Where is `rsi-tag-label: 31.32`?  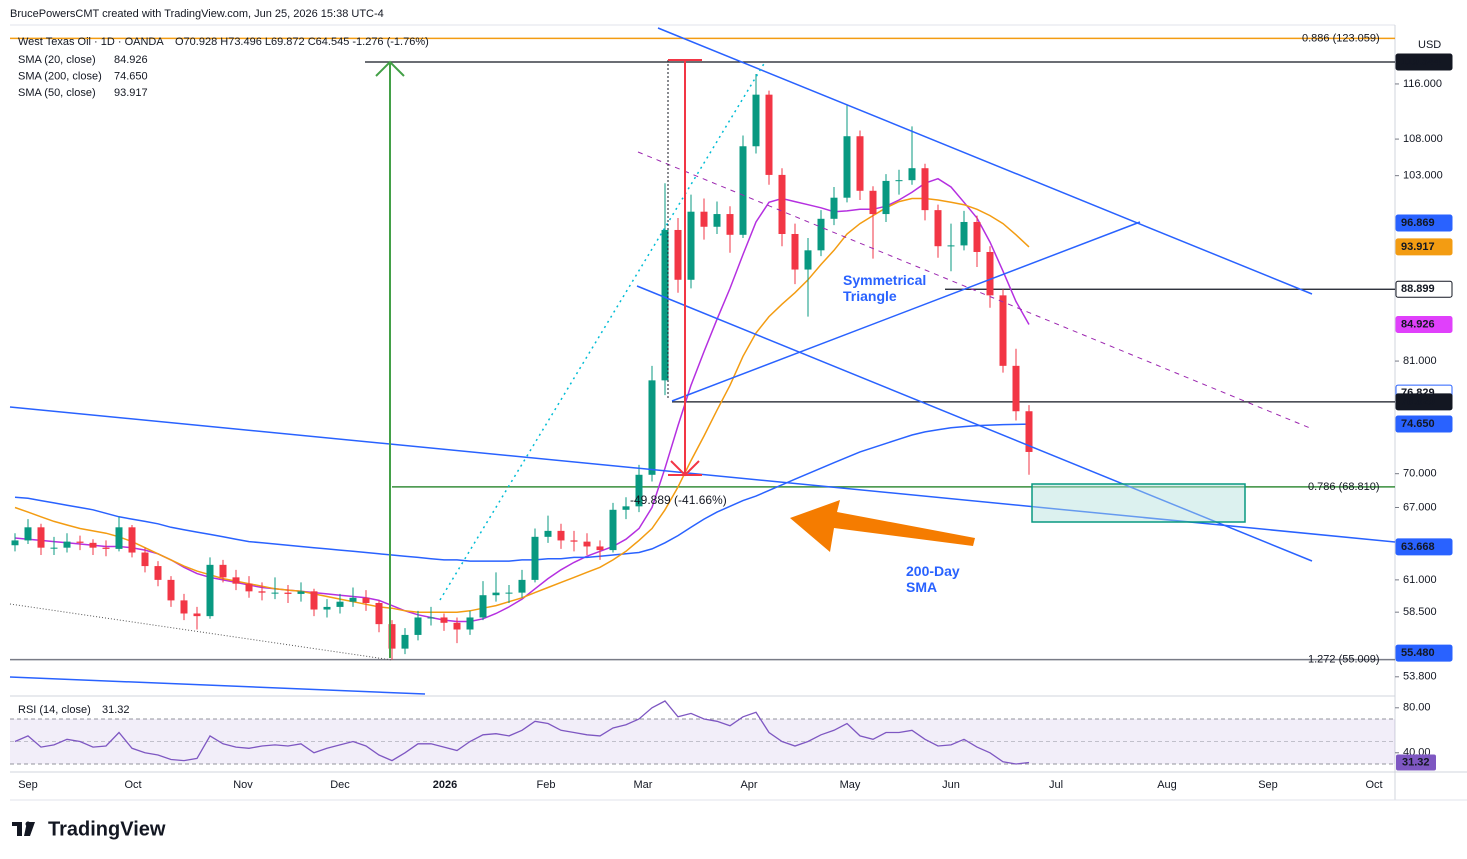 rsi-tag-label: 31.32 is located at coordinates (1416, 762).